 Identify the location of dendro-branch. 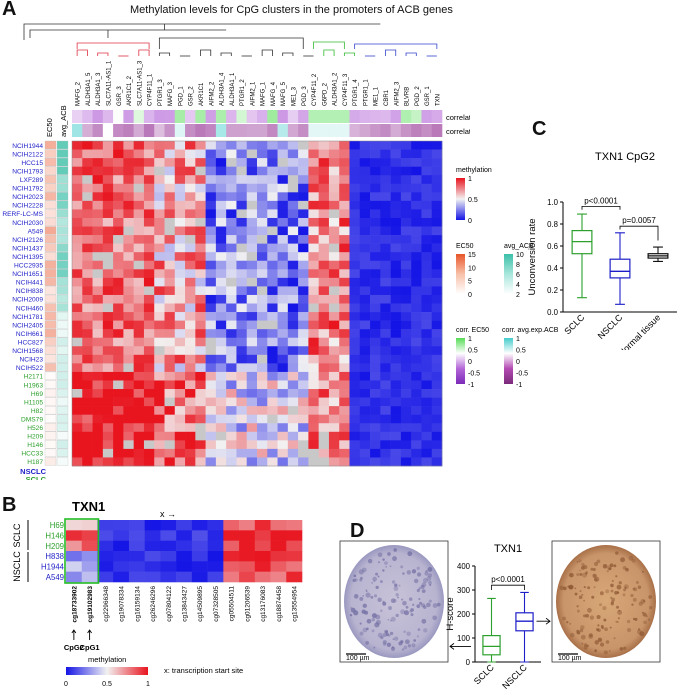
(113, 45).